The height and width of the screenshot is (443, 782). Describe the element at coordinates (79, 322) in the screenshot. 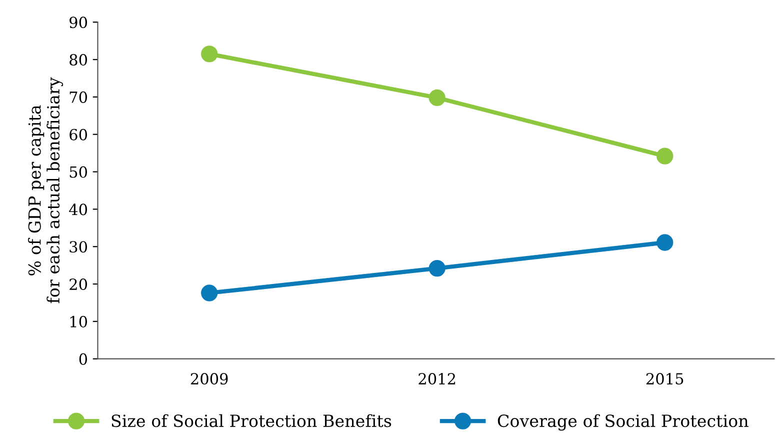

I see `y-tick-label: 10` at that location.